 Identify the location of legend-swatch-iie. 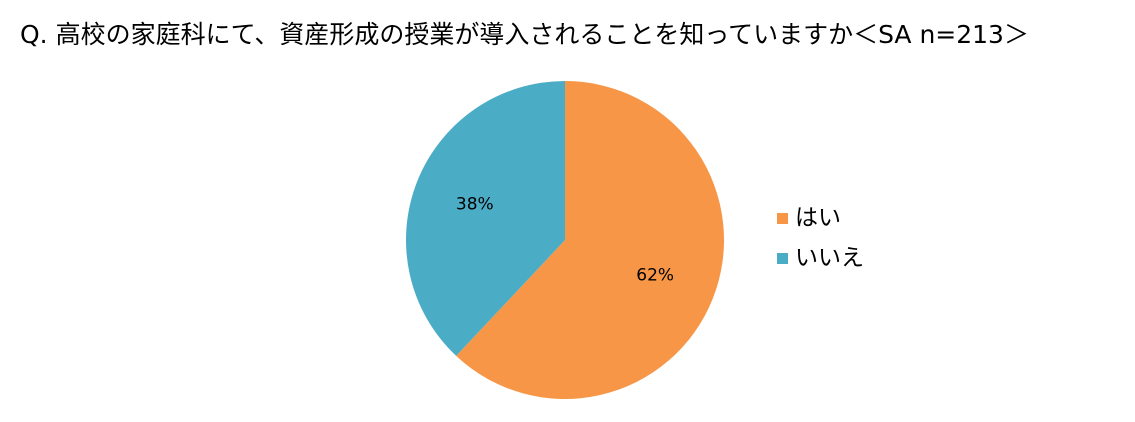
(782, 258).